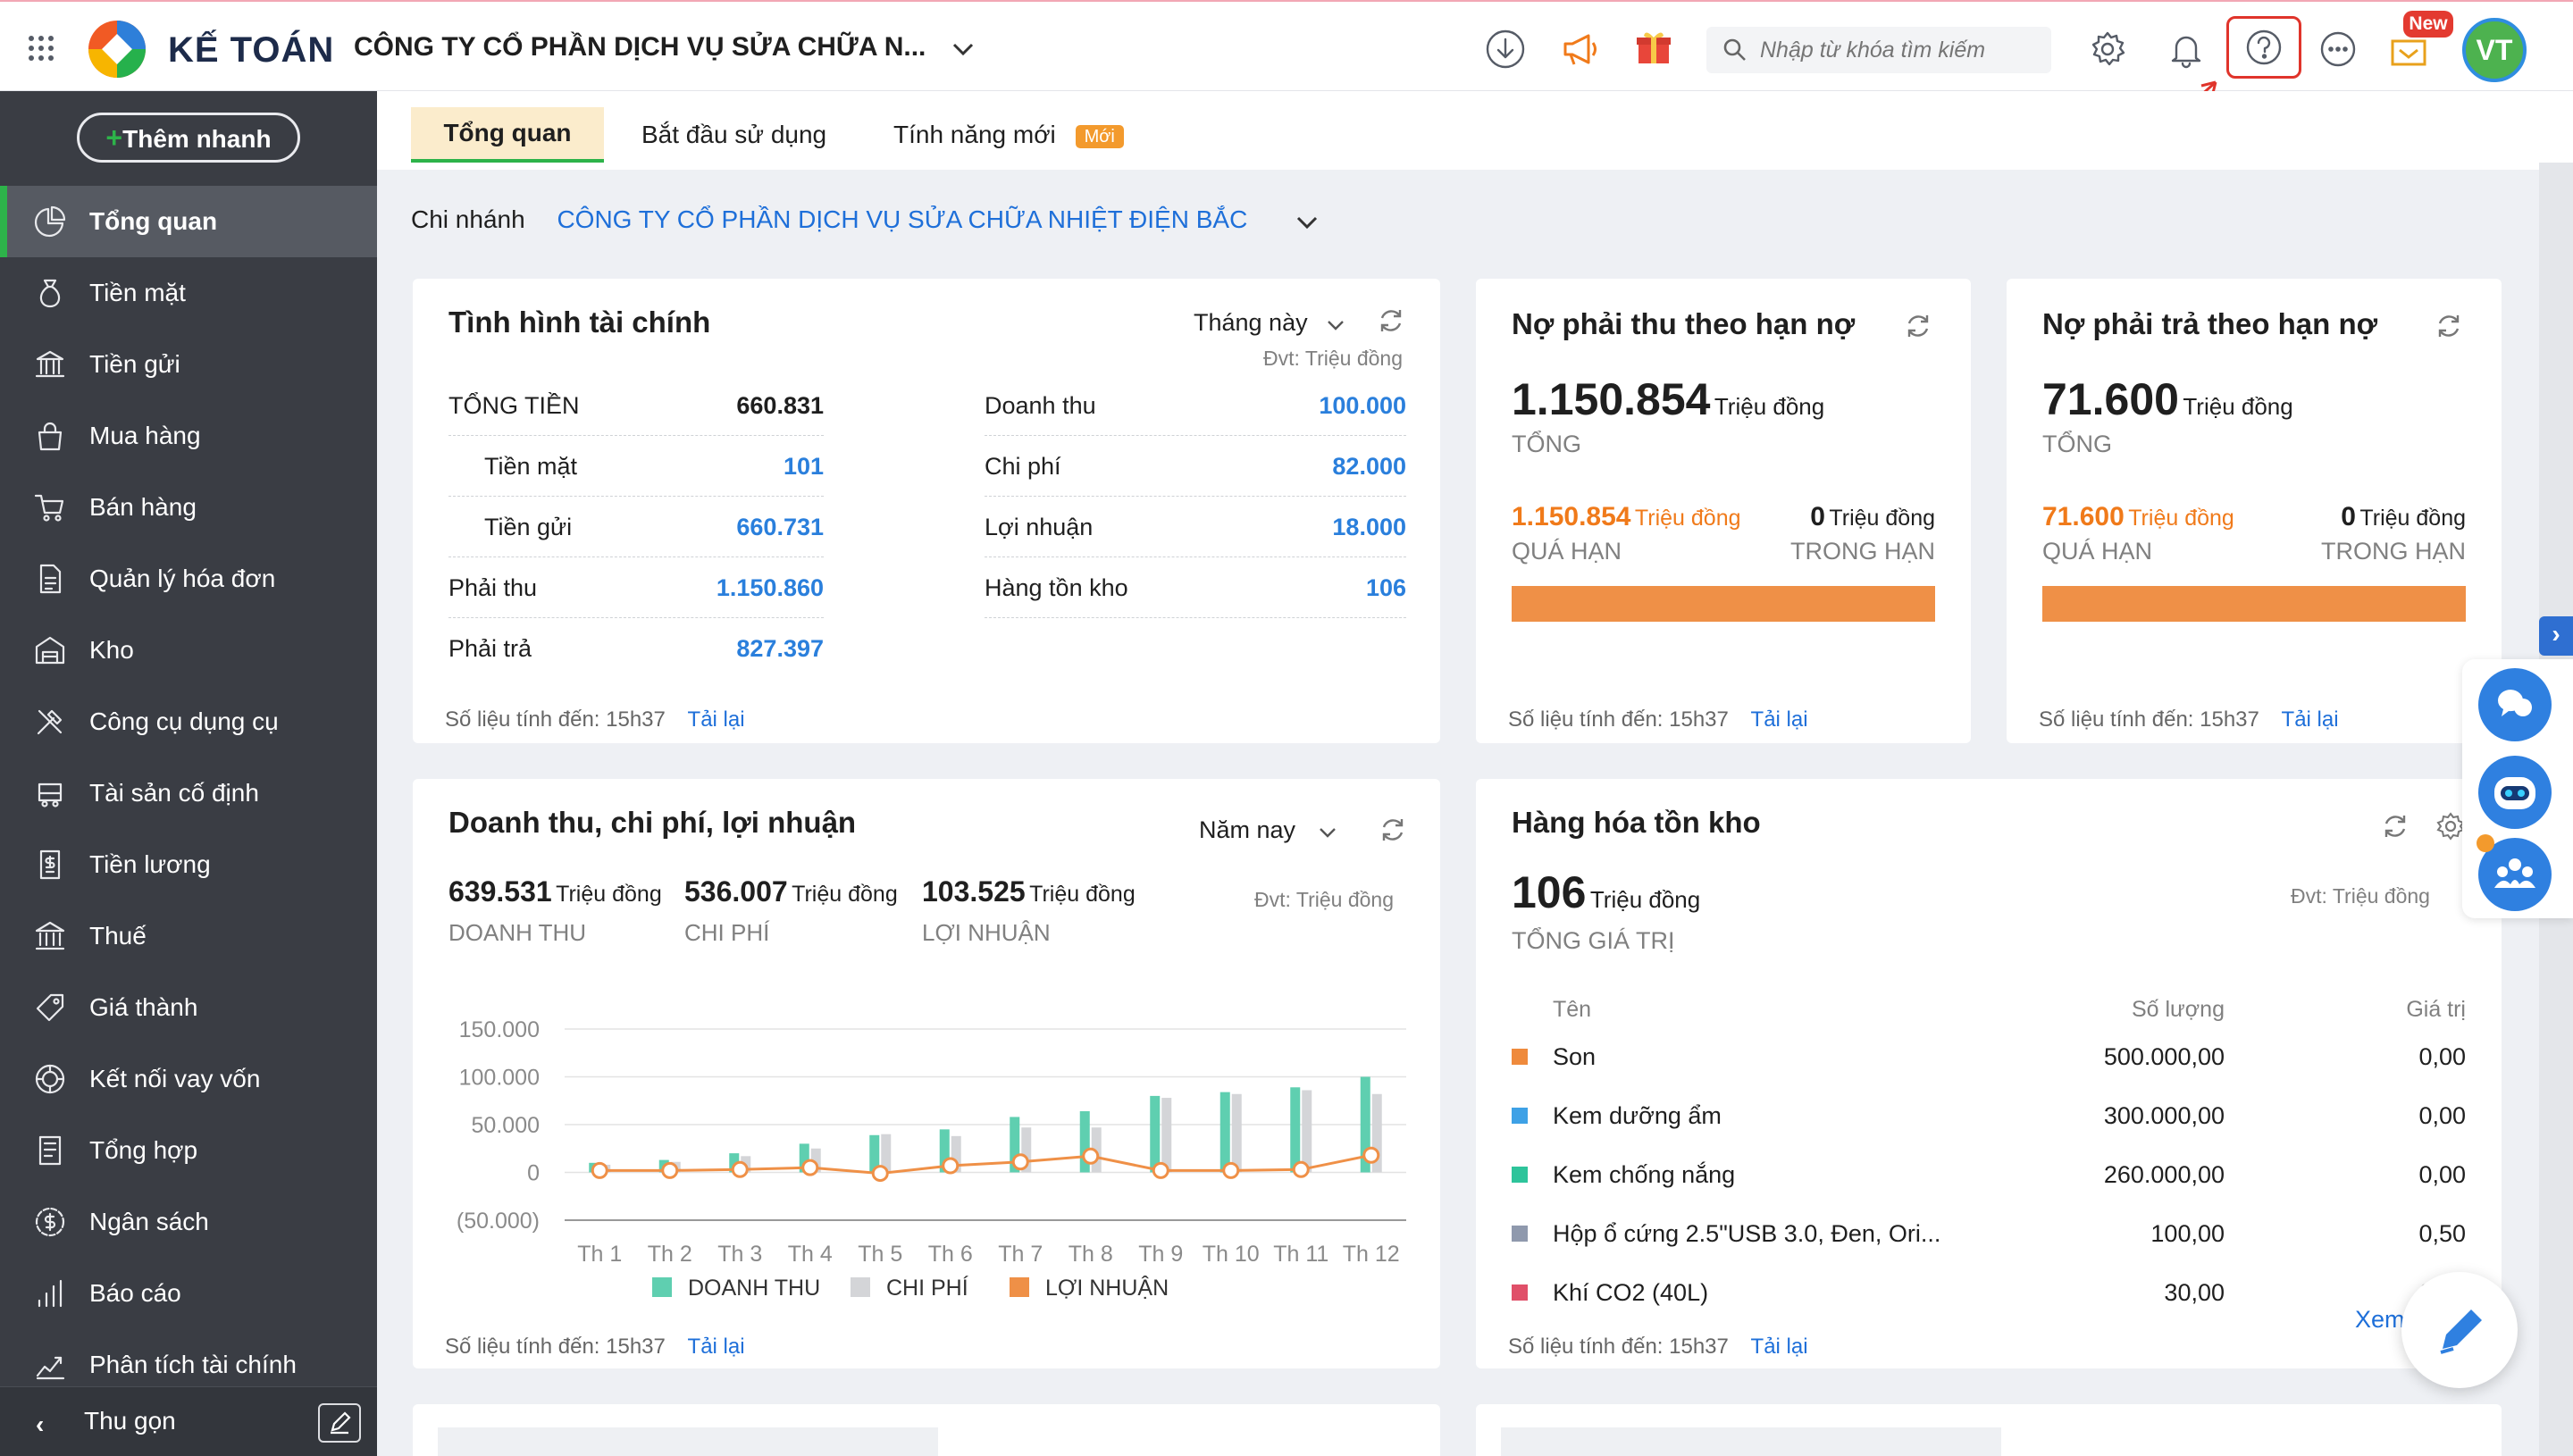 This screenshot has height=1456, width=2573. I want to click on finance-row: Tiền mặt 101, so click(636, 466).